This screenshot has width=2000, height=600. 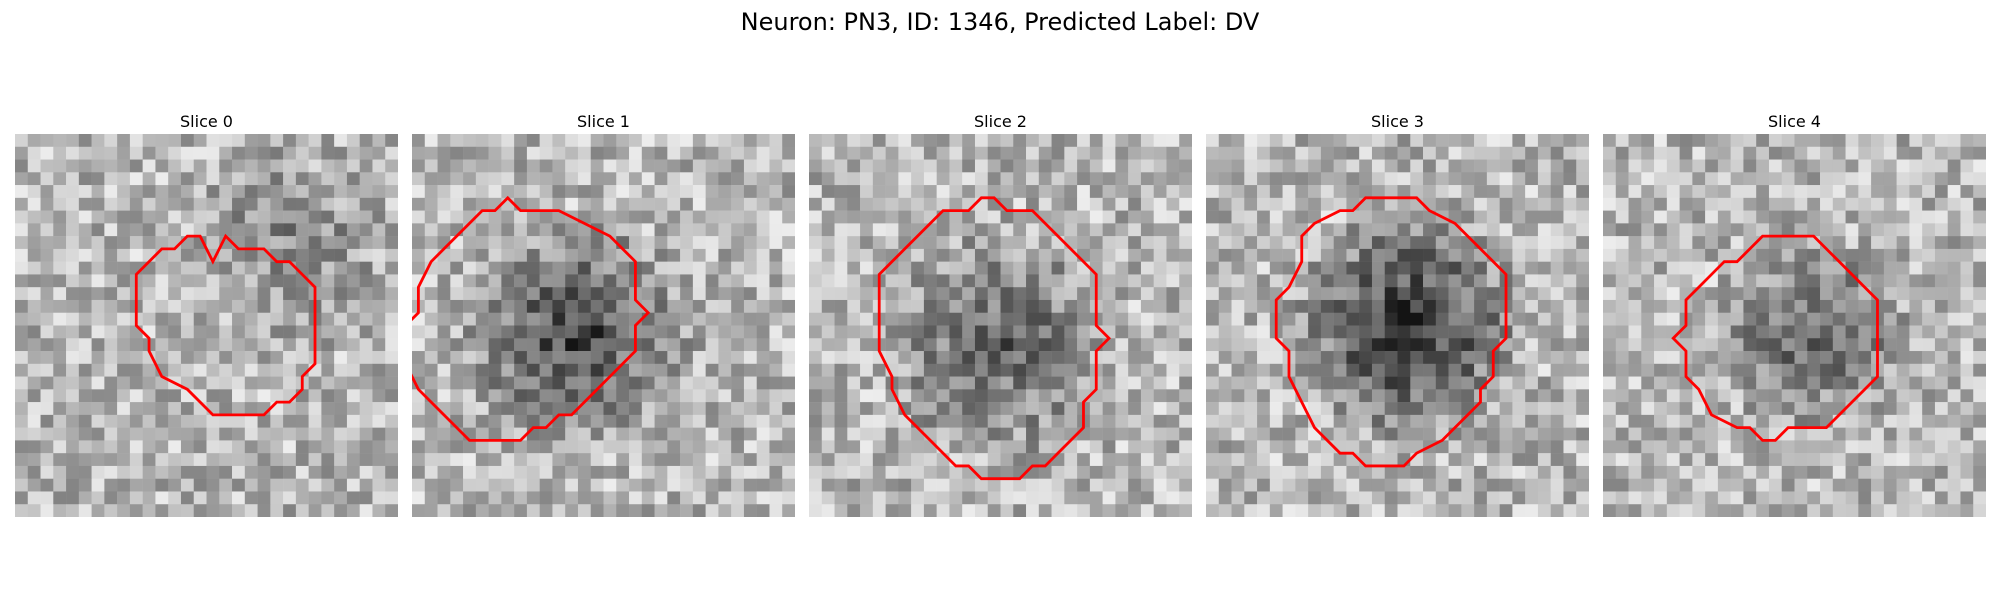 I want to click on slice-title: Slice 0, so click(x=206, y=121).